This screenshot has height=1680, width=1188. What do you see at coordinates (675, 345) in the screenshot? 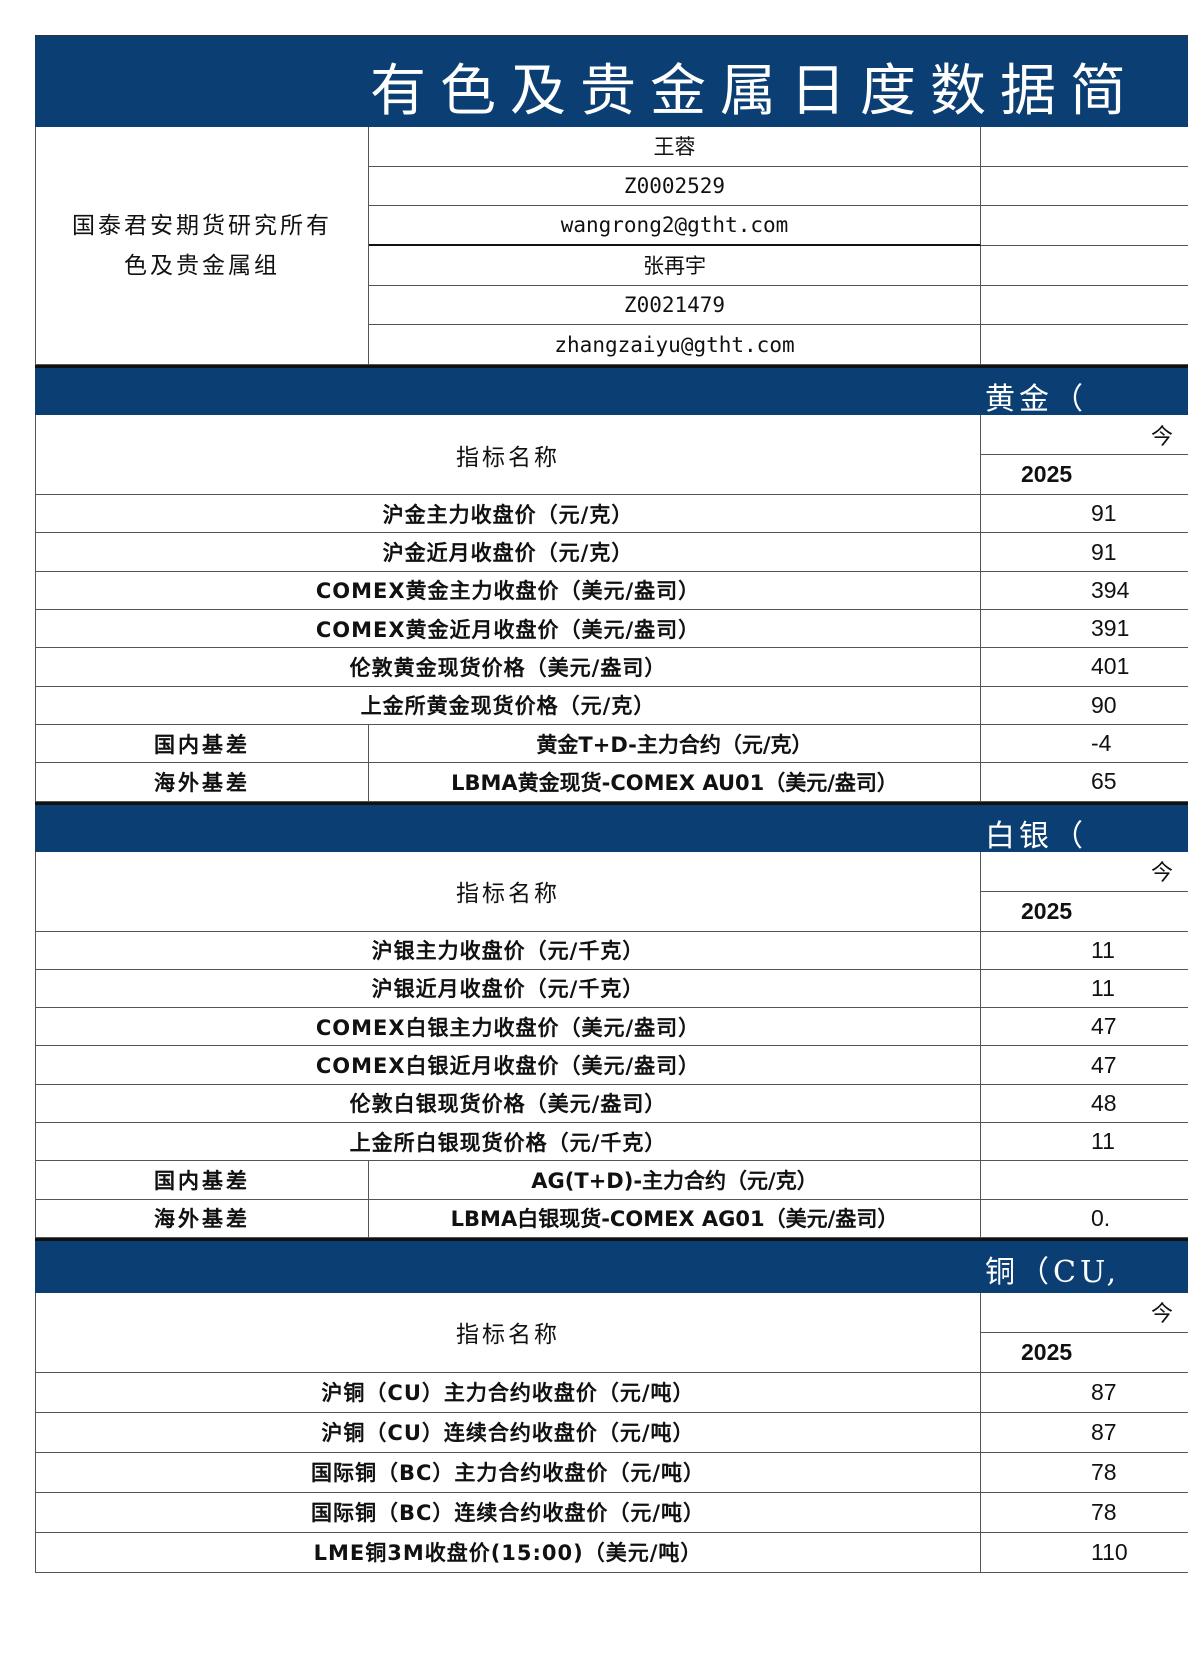
I see `analyst-email: zhangzaiyu@gtht.com` at bounding box center [675, 345].